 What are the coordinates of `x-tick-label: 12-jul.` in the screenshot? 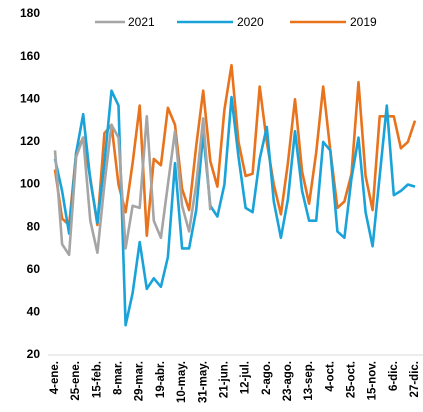 It's located at (246, 377).